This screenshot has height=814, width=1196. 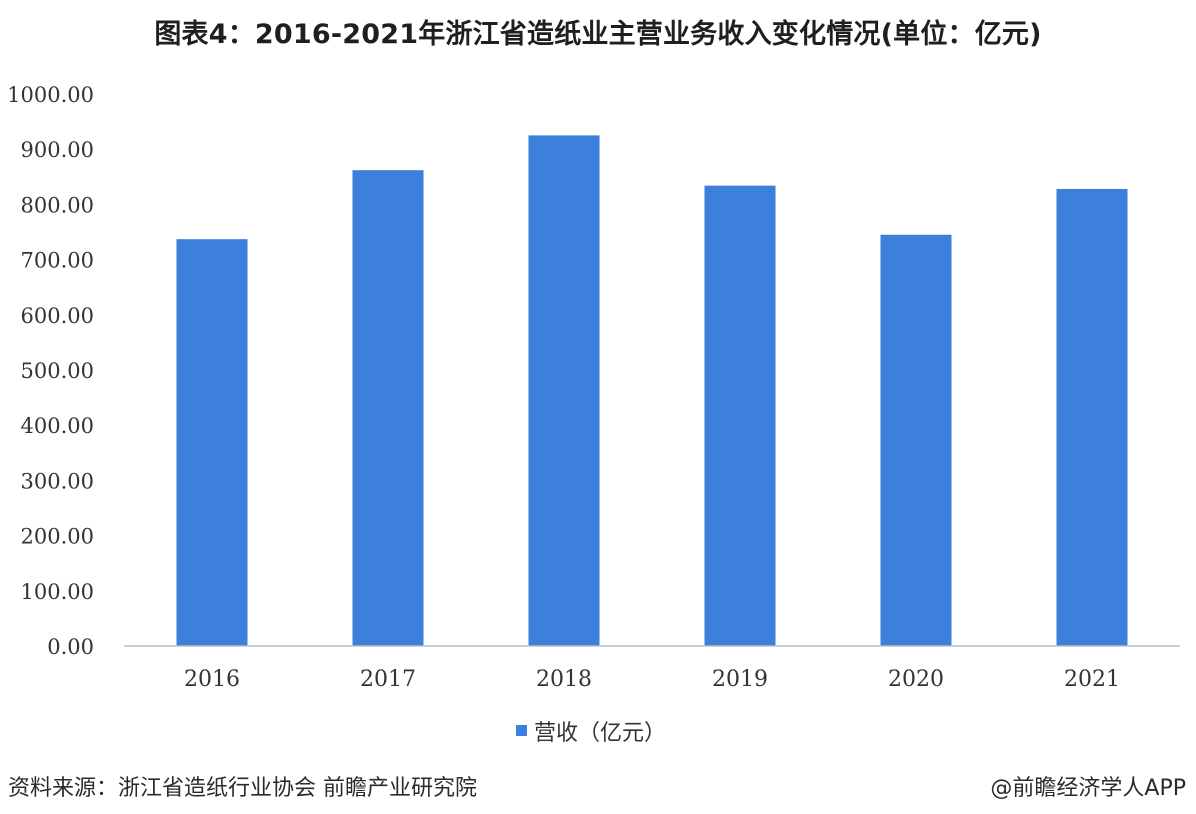 I want to click on bar-2020, so click(x=916, y=440).